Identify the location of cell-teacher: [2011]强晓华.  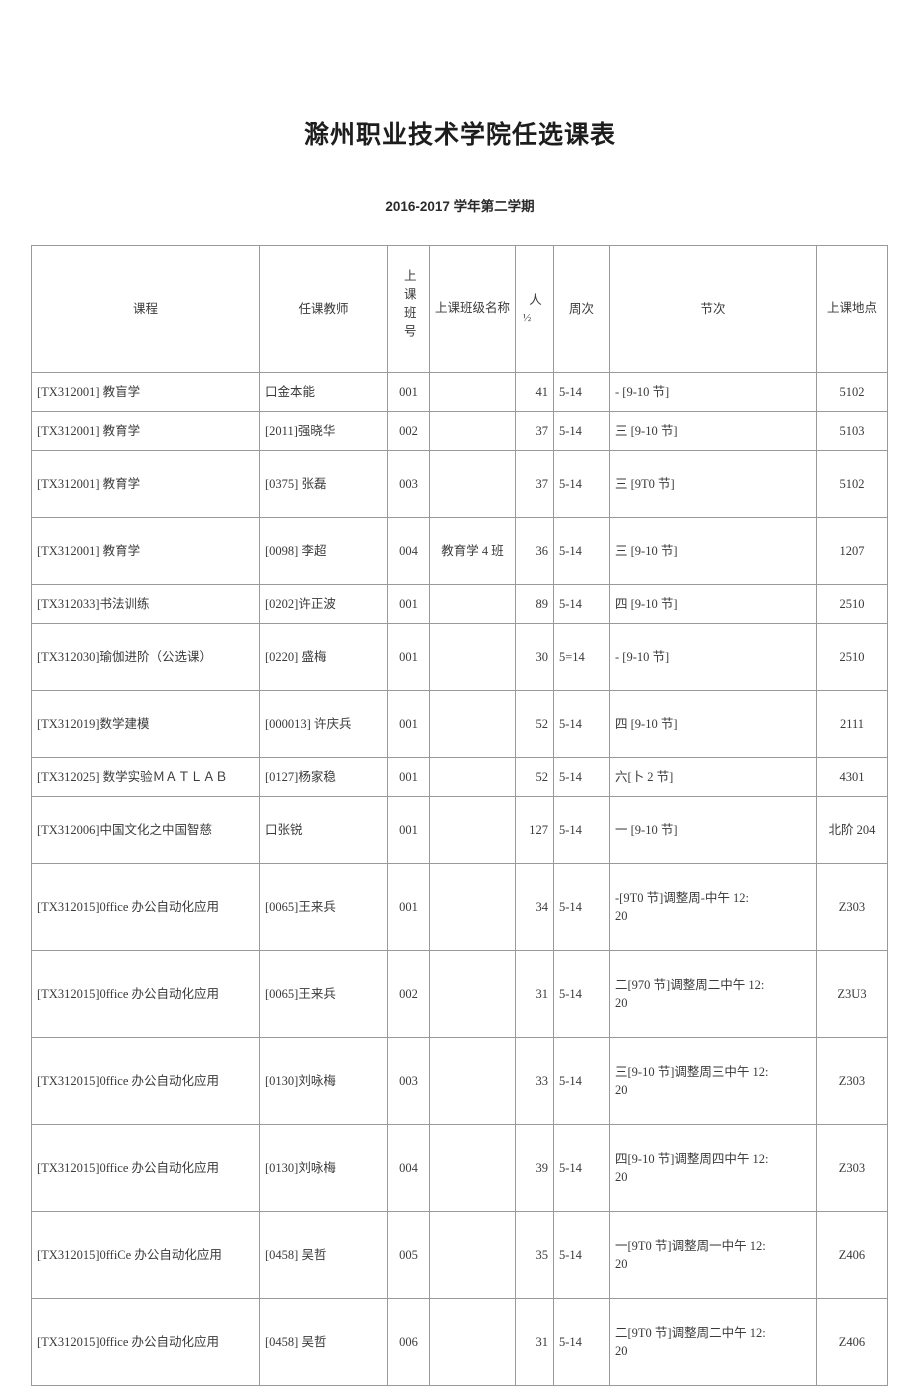
(323, 431).